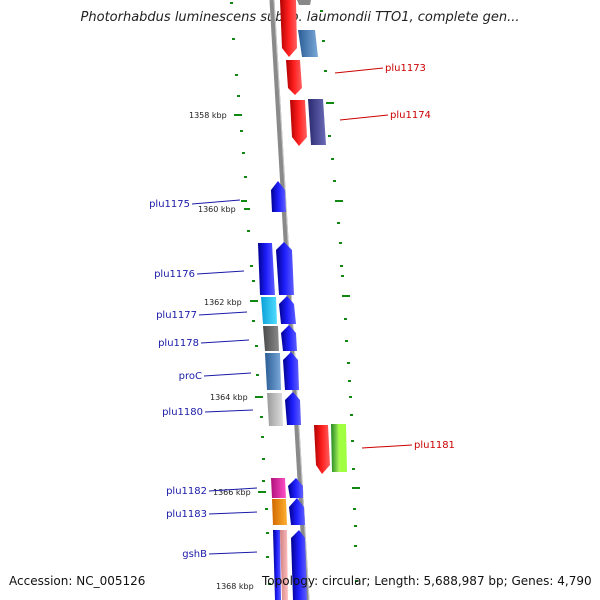  I want to click on gene-label: plu1174, so click(410, 115).